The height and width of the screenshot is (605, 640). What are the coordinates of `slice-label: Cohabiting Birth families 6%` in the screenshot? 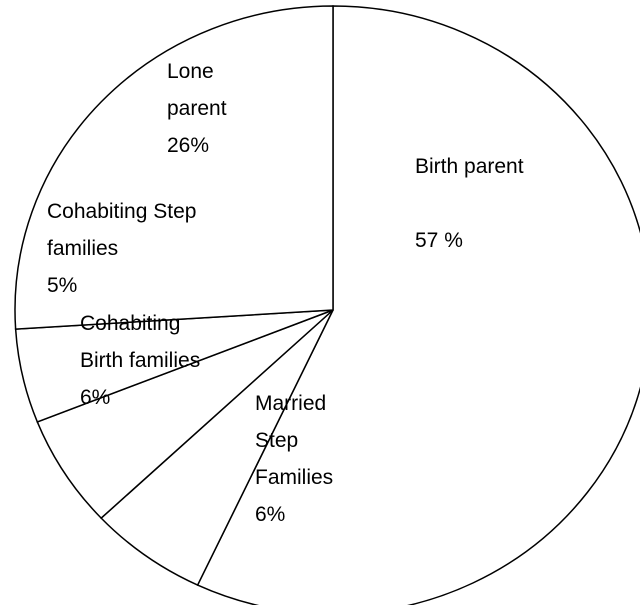 It's located at (145, 360).